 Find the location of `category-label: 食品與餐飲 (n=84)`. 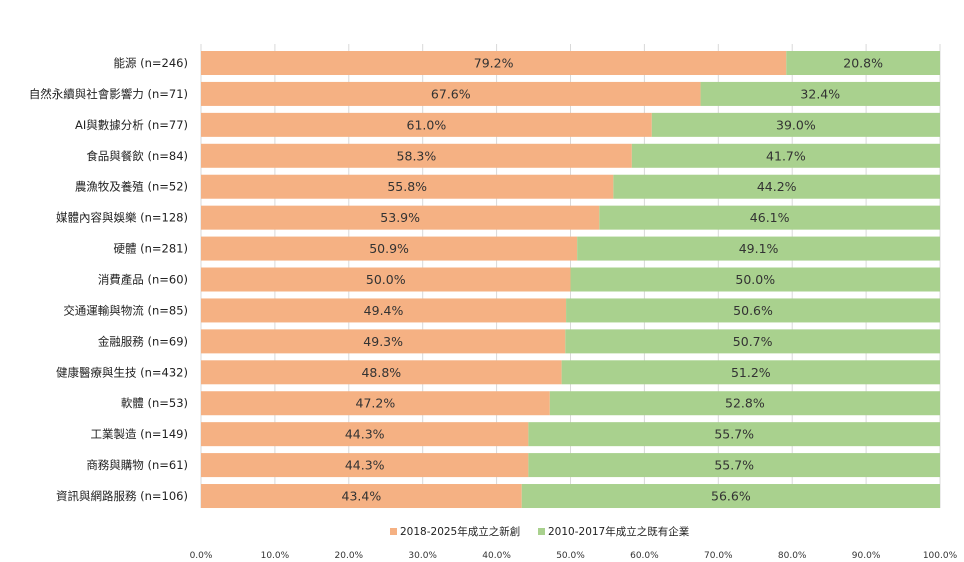

category-label: 食品與餐飲 (n=84) is located at coordinates (137, 156).